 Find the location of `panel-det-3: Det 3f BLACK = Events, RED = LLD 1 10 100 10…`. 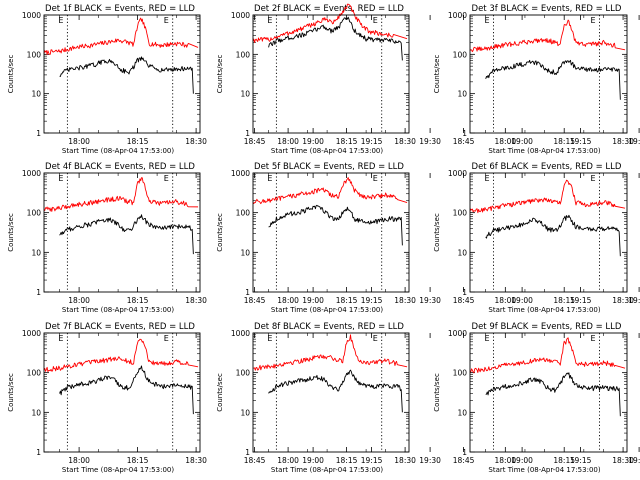

panel-det-3: Det 3f BLACK = Events, RED = LLD 1 10 100 10… is located at coordinates (533, 79).